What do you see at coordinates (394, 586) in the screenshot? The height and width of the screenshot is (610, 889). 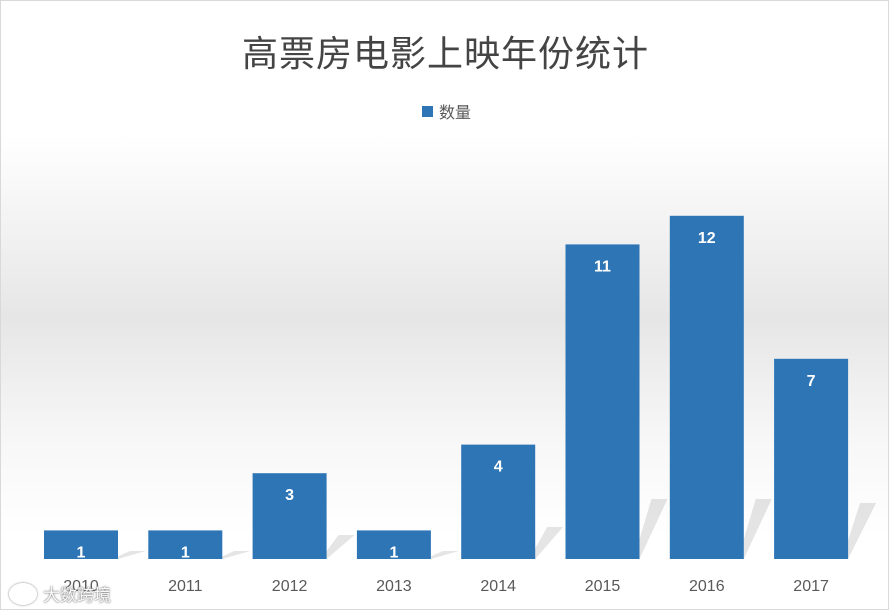 I see `x-tick-label-2013: 2013` at bounding box center [394, 586].